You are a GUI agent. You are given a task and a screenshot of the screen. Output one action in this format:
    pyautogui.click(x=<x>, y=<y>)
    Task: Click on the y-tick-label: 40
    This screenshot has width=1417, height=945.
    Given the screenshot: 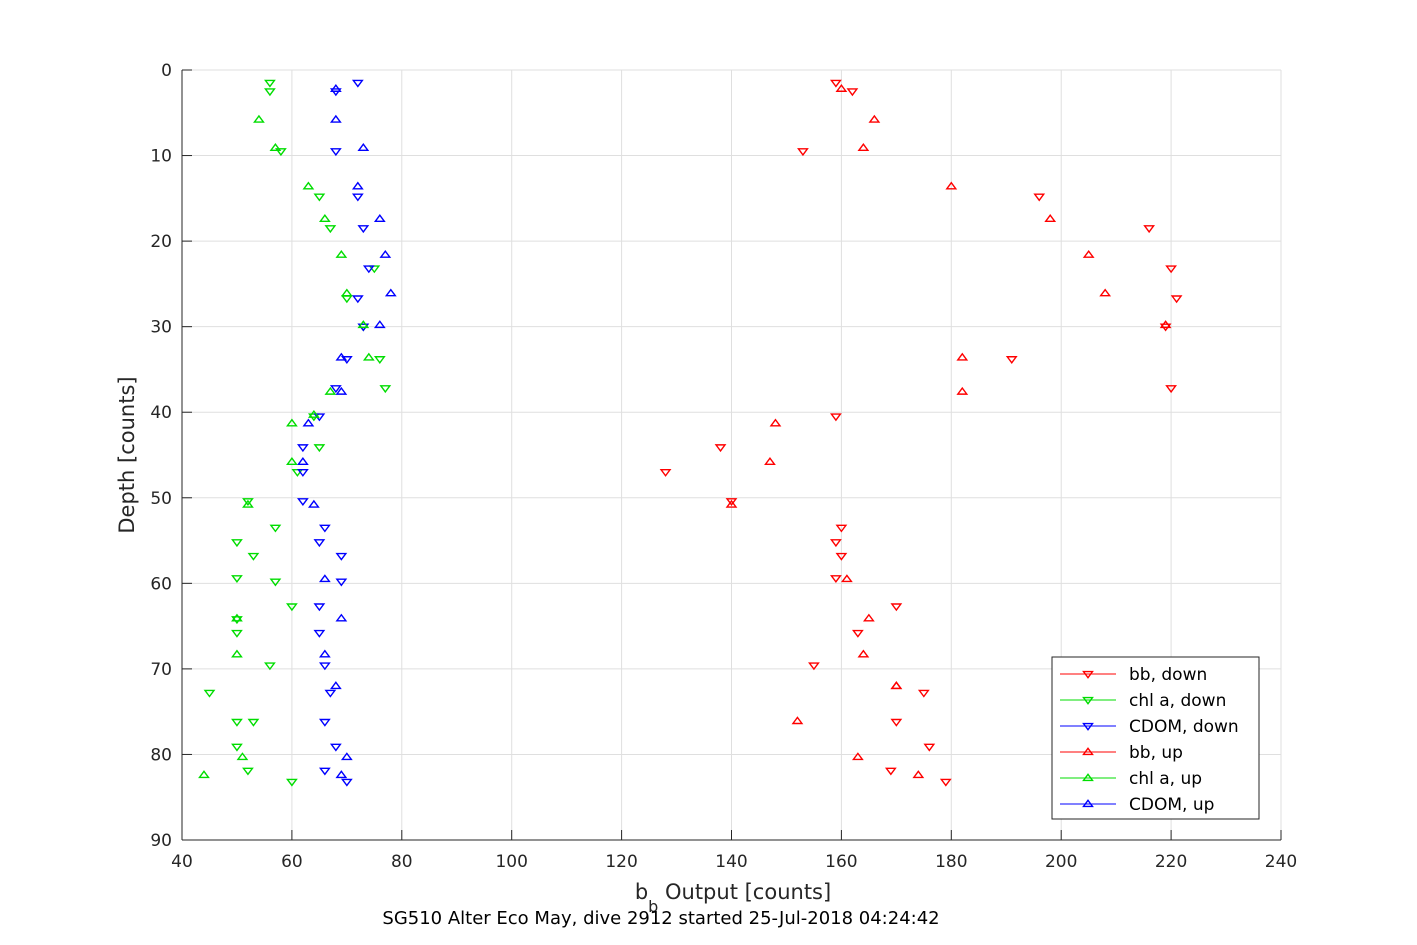 What is the action you would take?
    pyautogui.click(x=161, y=413)
    